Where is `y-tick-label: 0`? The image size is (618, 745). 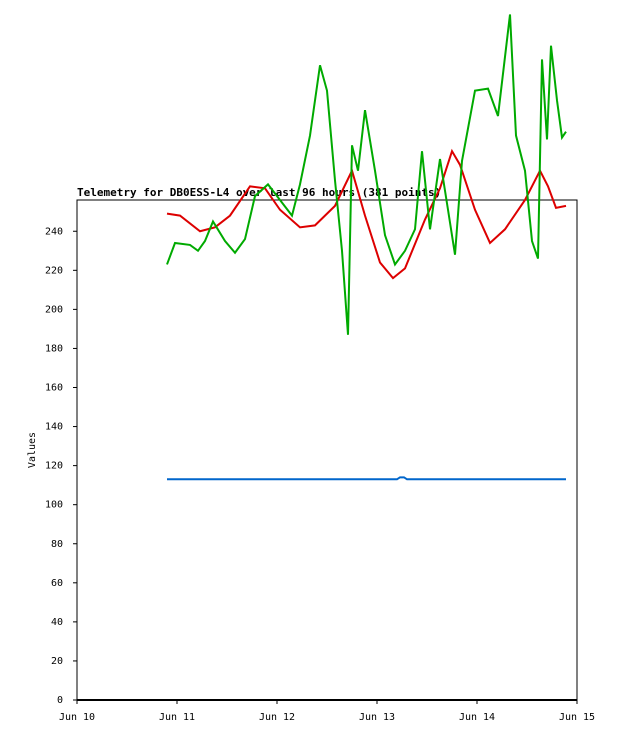 y-tick-label: 0 is located at coordinates (60, 700).